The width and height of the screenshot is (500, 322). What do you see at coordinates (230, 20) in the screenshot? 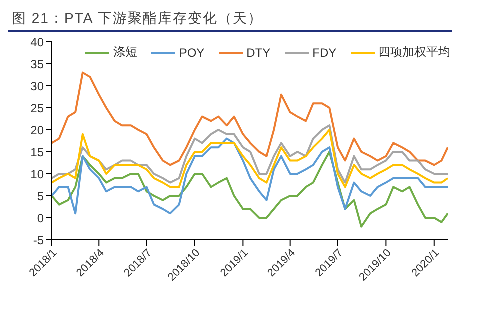
I see `chart-title: 图 21：PTA 下游聚酯库存变化（天）` at bounding box center [230, 20].